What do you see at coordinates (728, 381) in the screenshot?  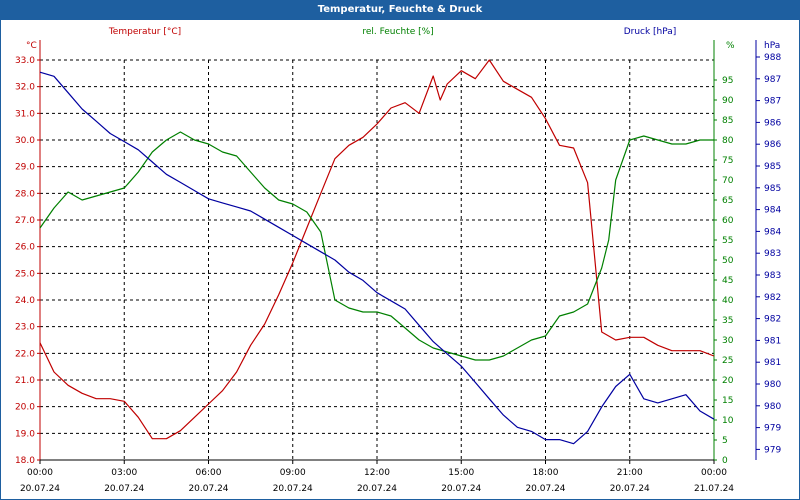 I see `humidity-tick-label: 20` at bounding box center [728, 381].